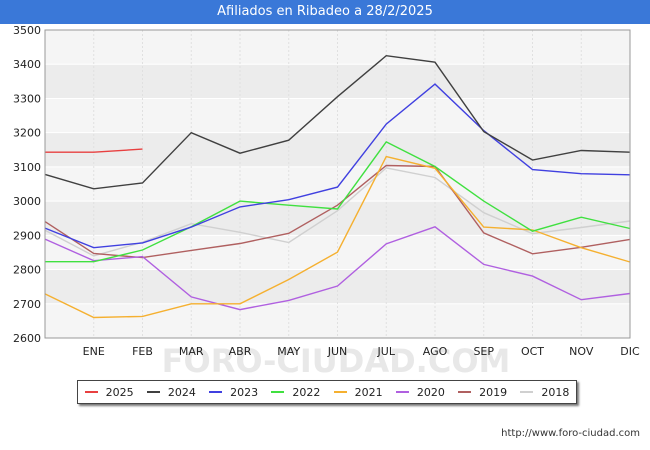  I want to click on legend-label: 2025, so click(119, 392).